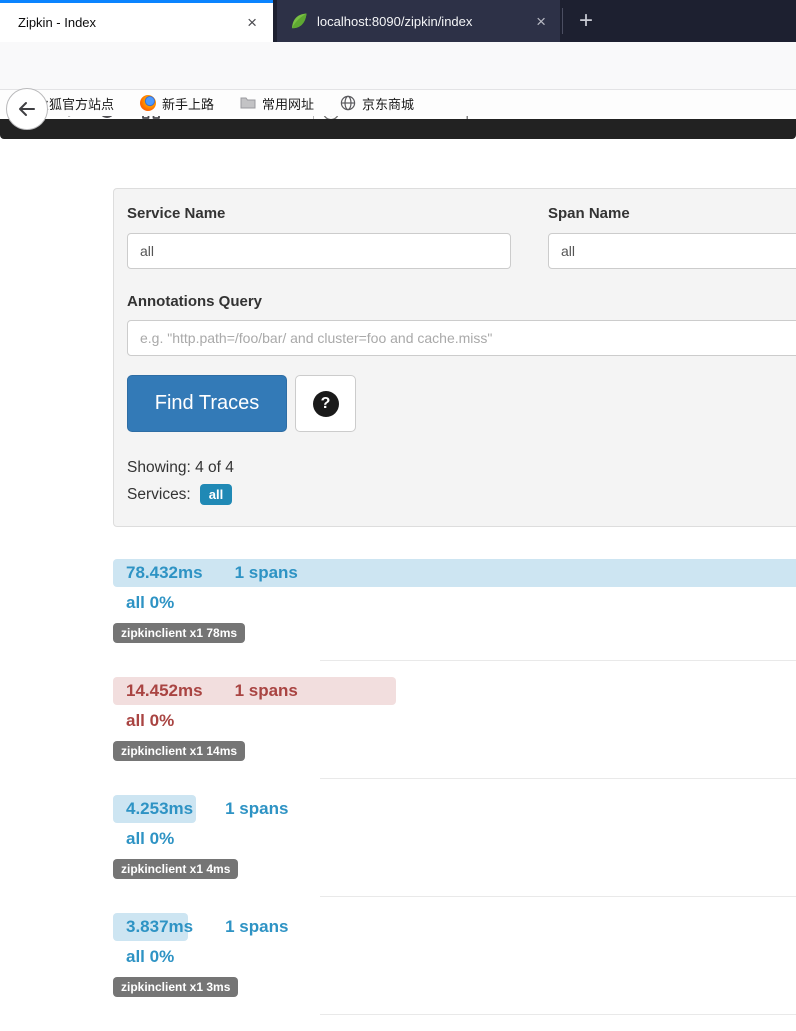 The width and height of the screenshot is (796, 1031). I want to click on bookmark-item: 常用网址, so click(277, 103).